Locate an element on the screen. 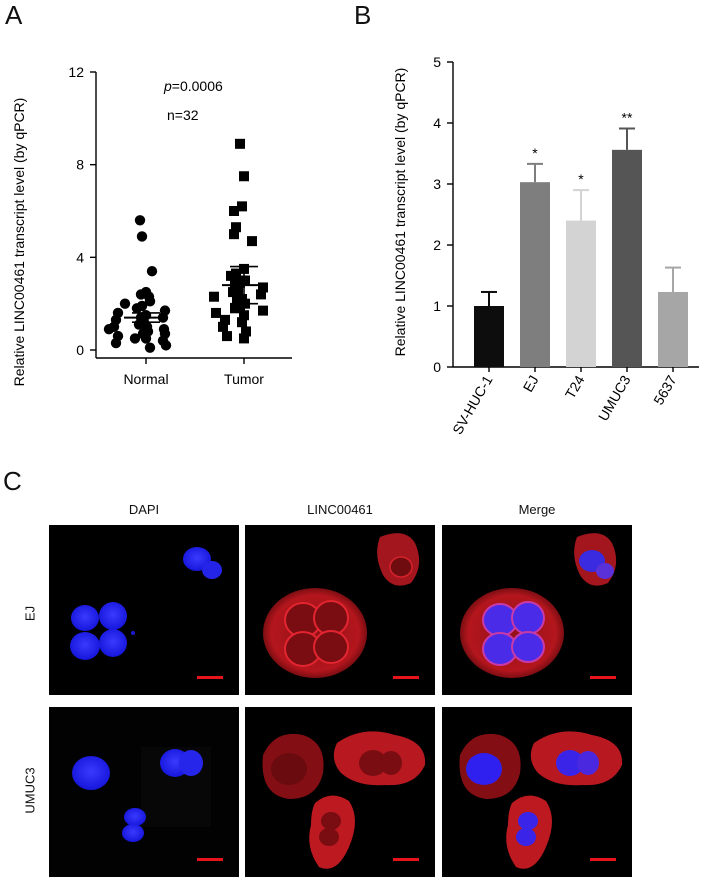 This screenshot has height=877, width=708. panel-b-xtick-label: T24 is located at coordinates (575, 386).